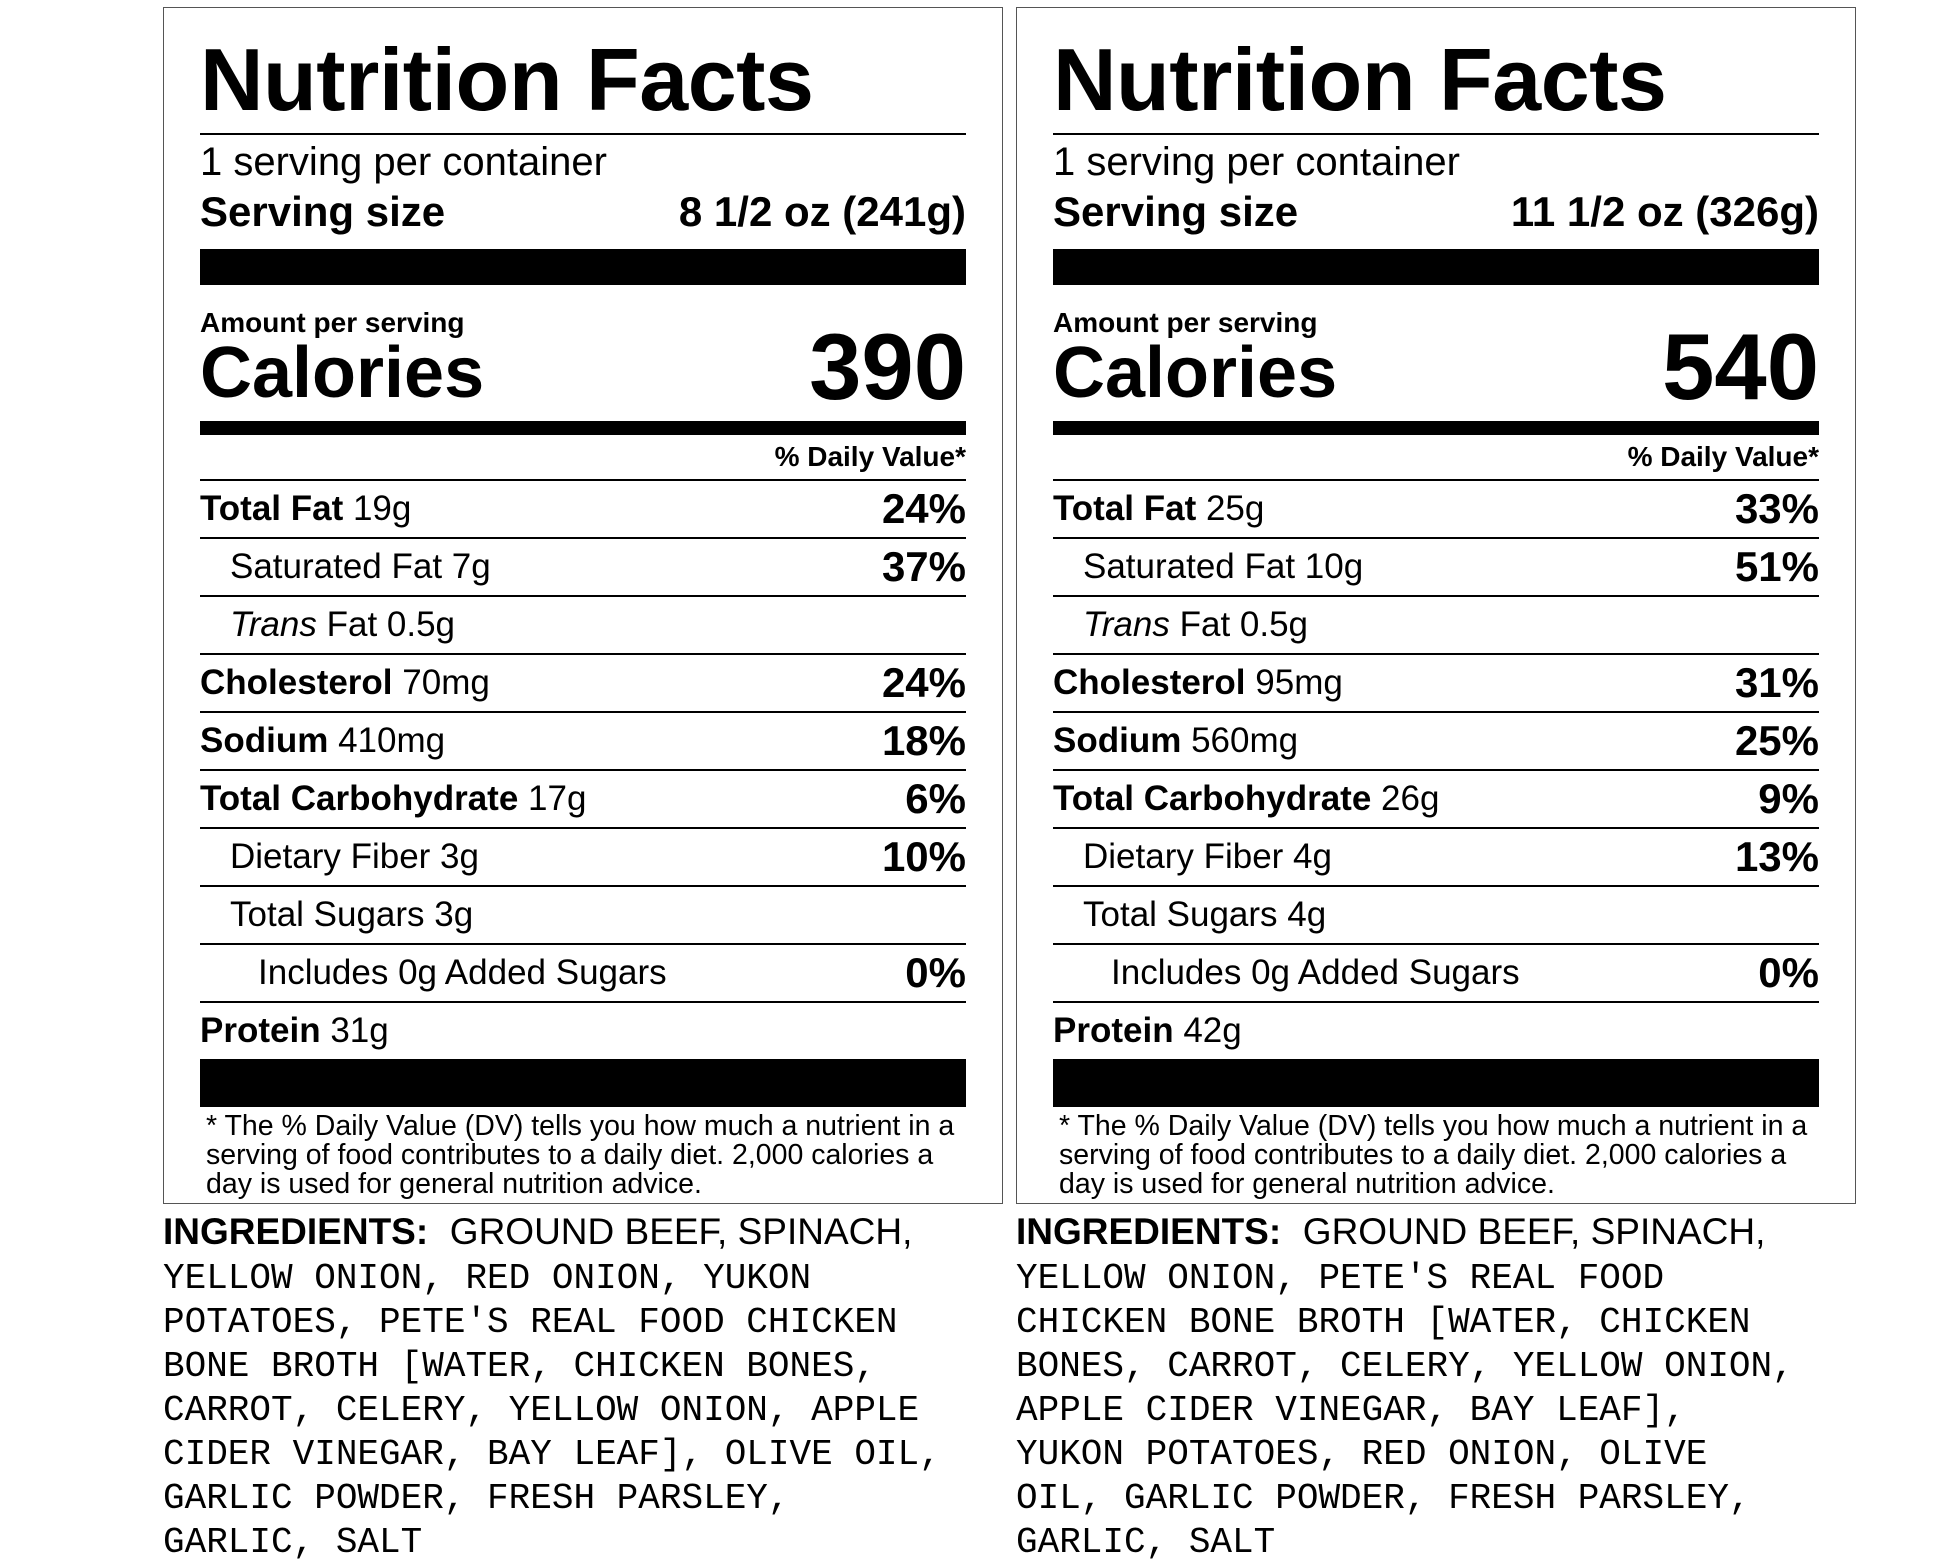  I want to click on nutrient-amount: 26g, so click(1410, 798).